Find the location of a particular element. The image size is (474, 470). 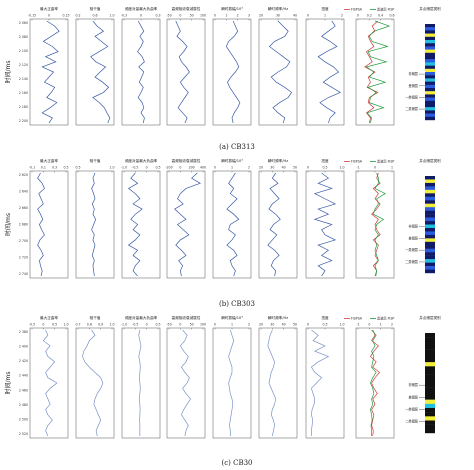

x-tick-label: 0.9 is located at coordinates (100, 325).